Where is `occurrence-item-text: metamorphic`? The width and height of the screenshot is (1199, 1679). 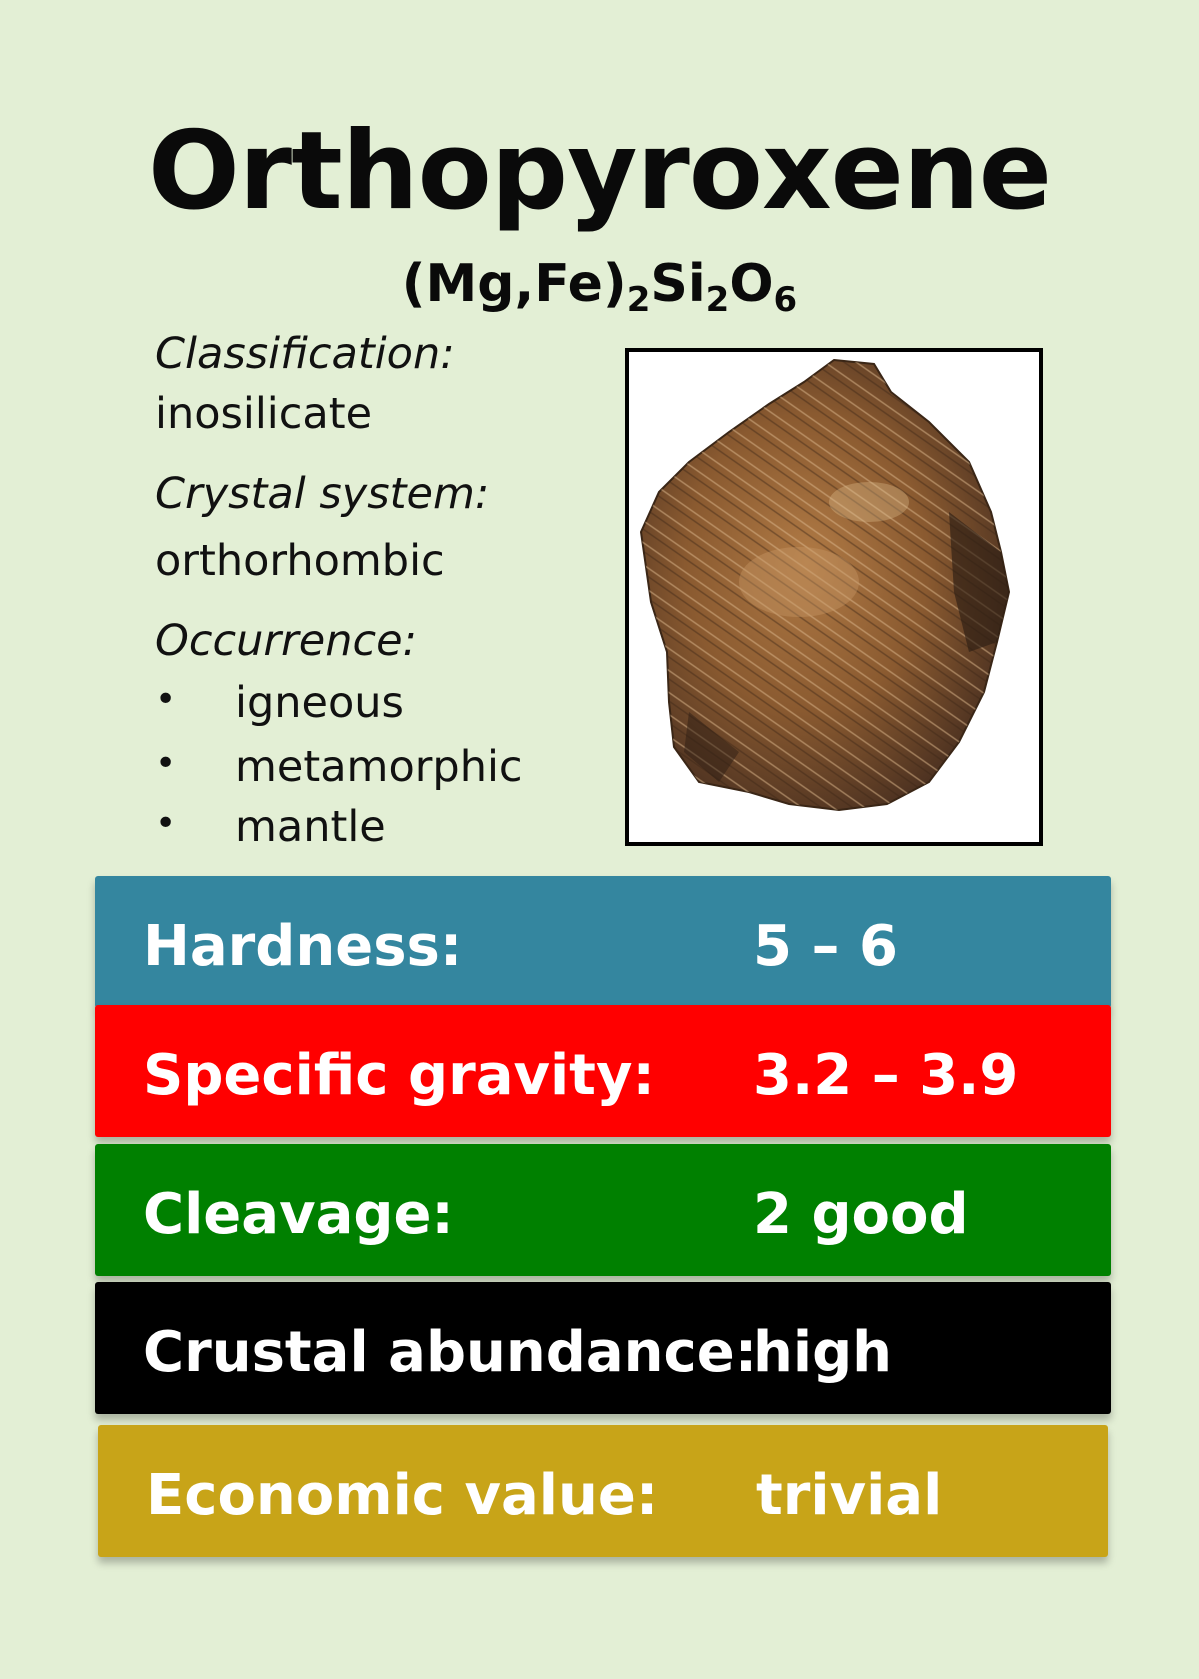
occurrence-item-text: metamorphic is located at coordinates (379, 767).